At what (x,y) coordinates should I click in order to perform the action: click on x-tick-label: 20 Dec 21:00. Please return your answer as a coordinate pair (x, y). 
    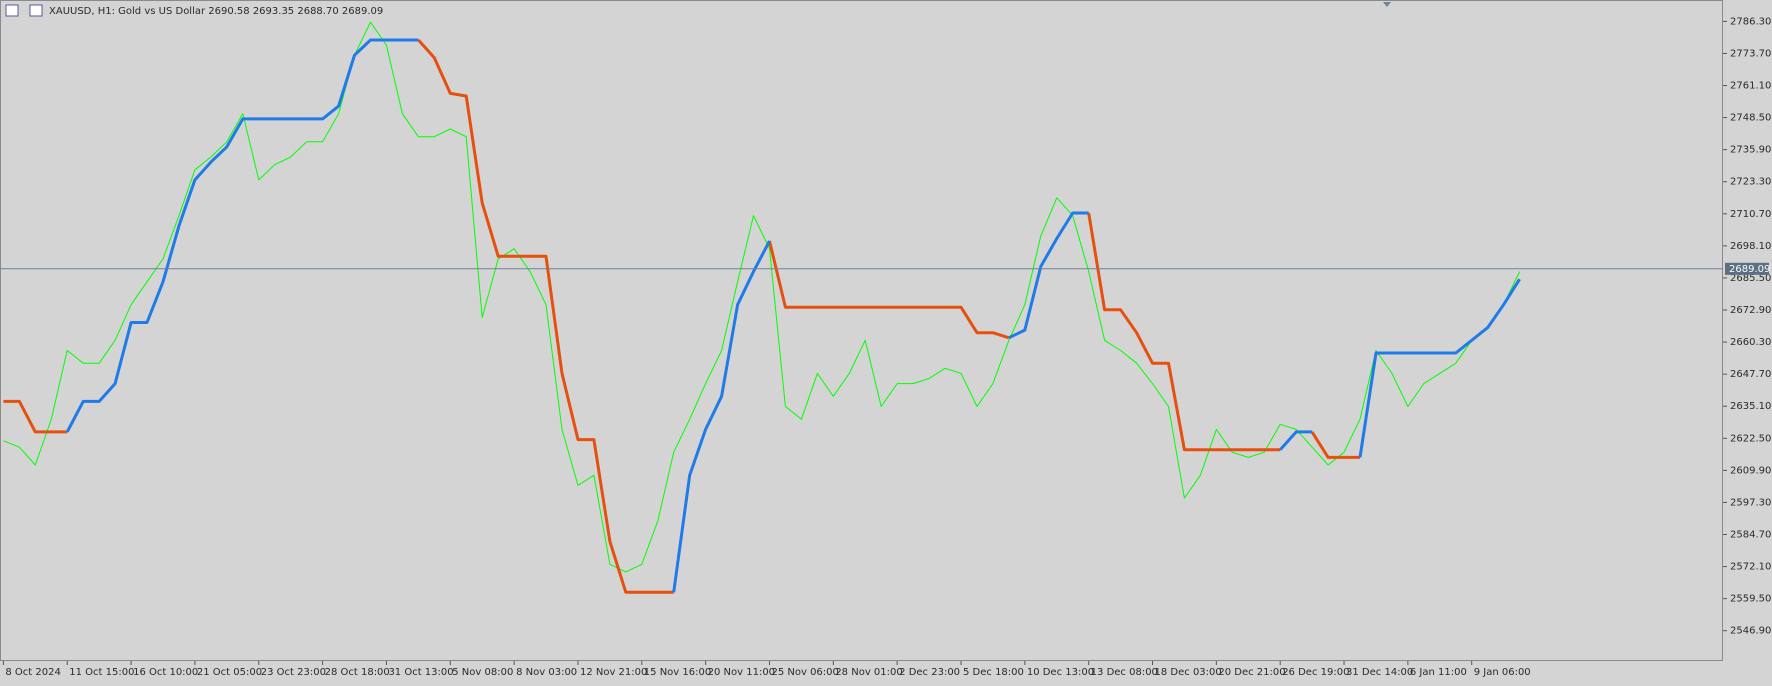
    Looking at the image, I should click on (1251, 672).